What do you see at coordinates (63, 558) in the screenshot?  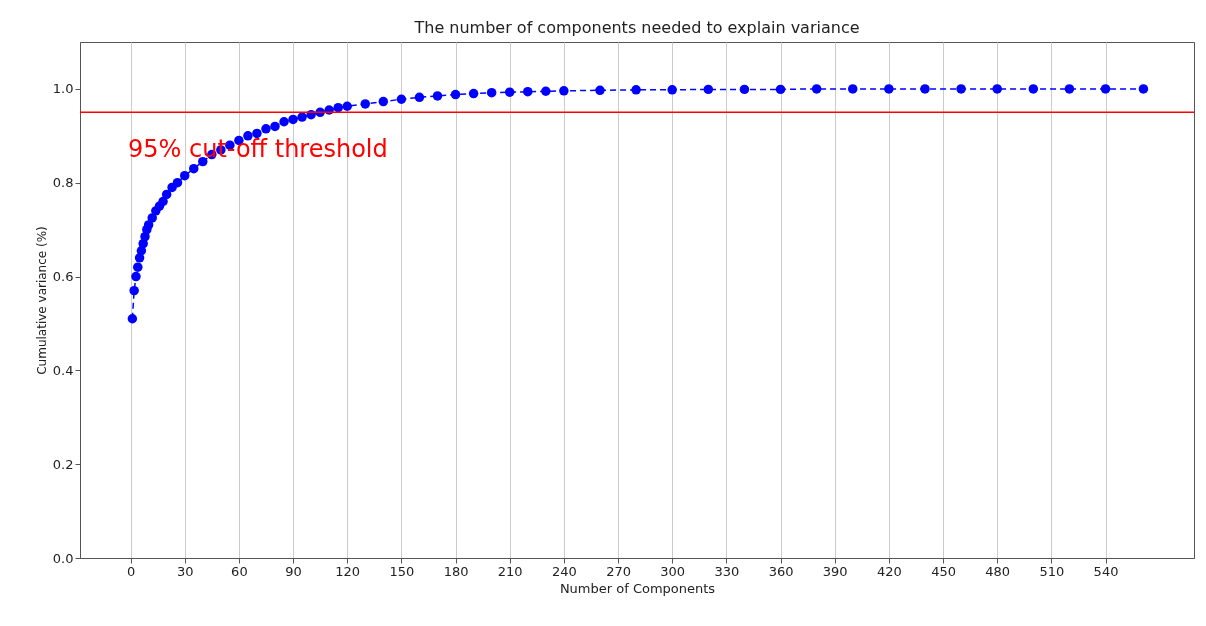 I see `y-tick-label: 0.0` at bounding box center [63, 558].